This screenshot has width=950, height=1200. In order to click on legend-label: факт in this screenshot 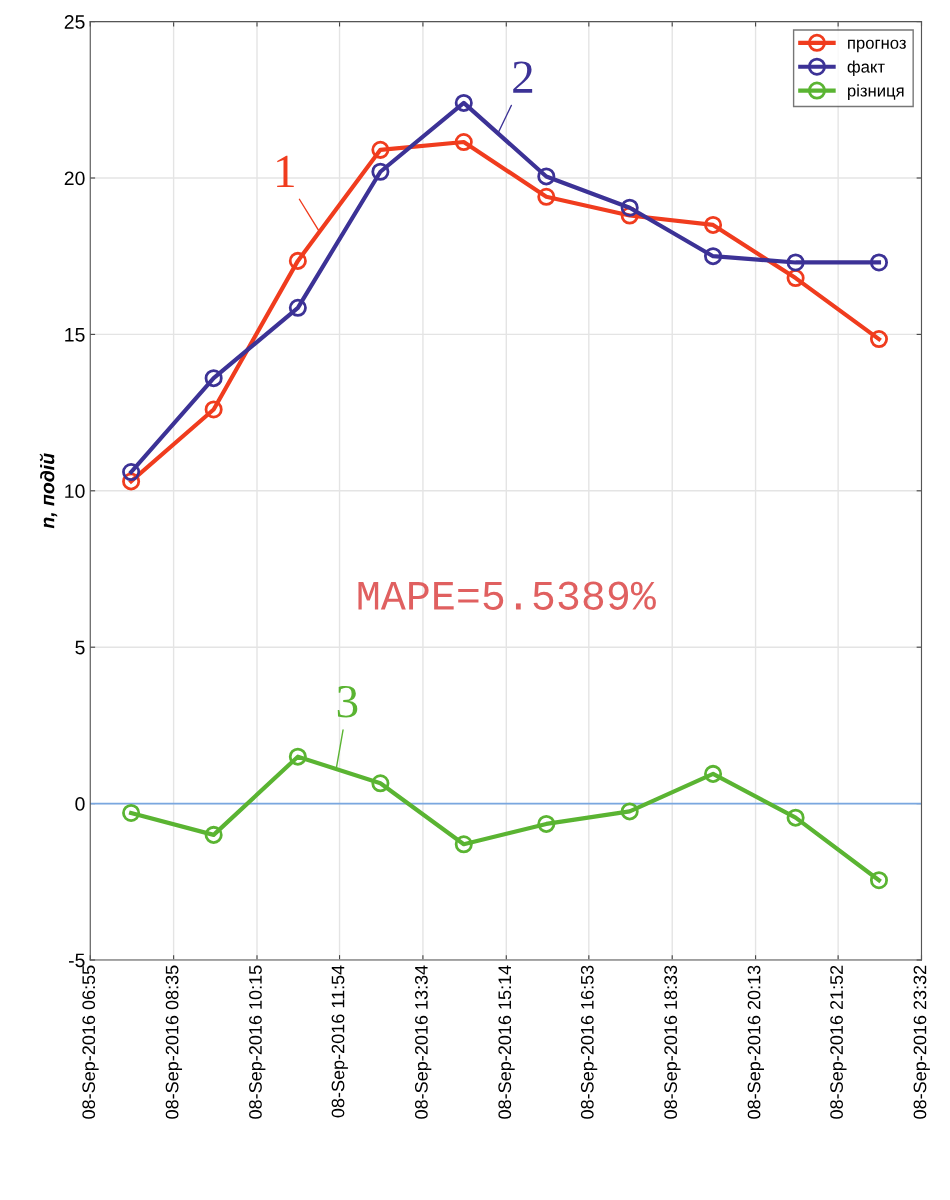, I will do `click(866, 68)`.